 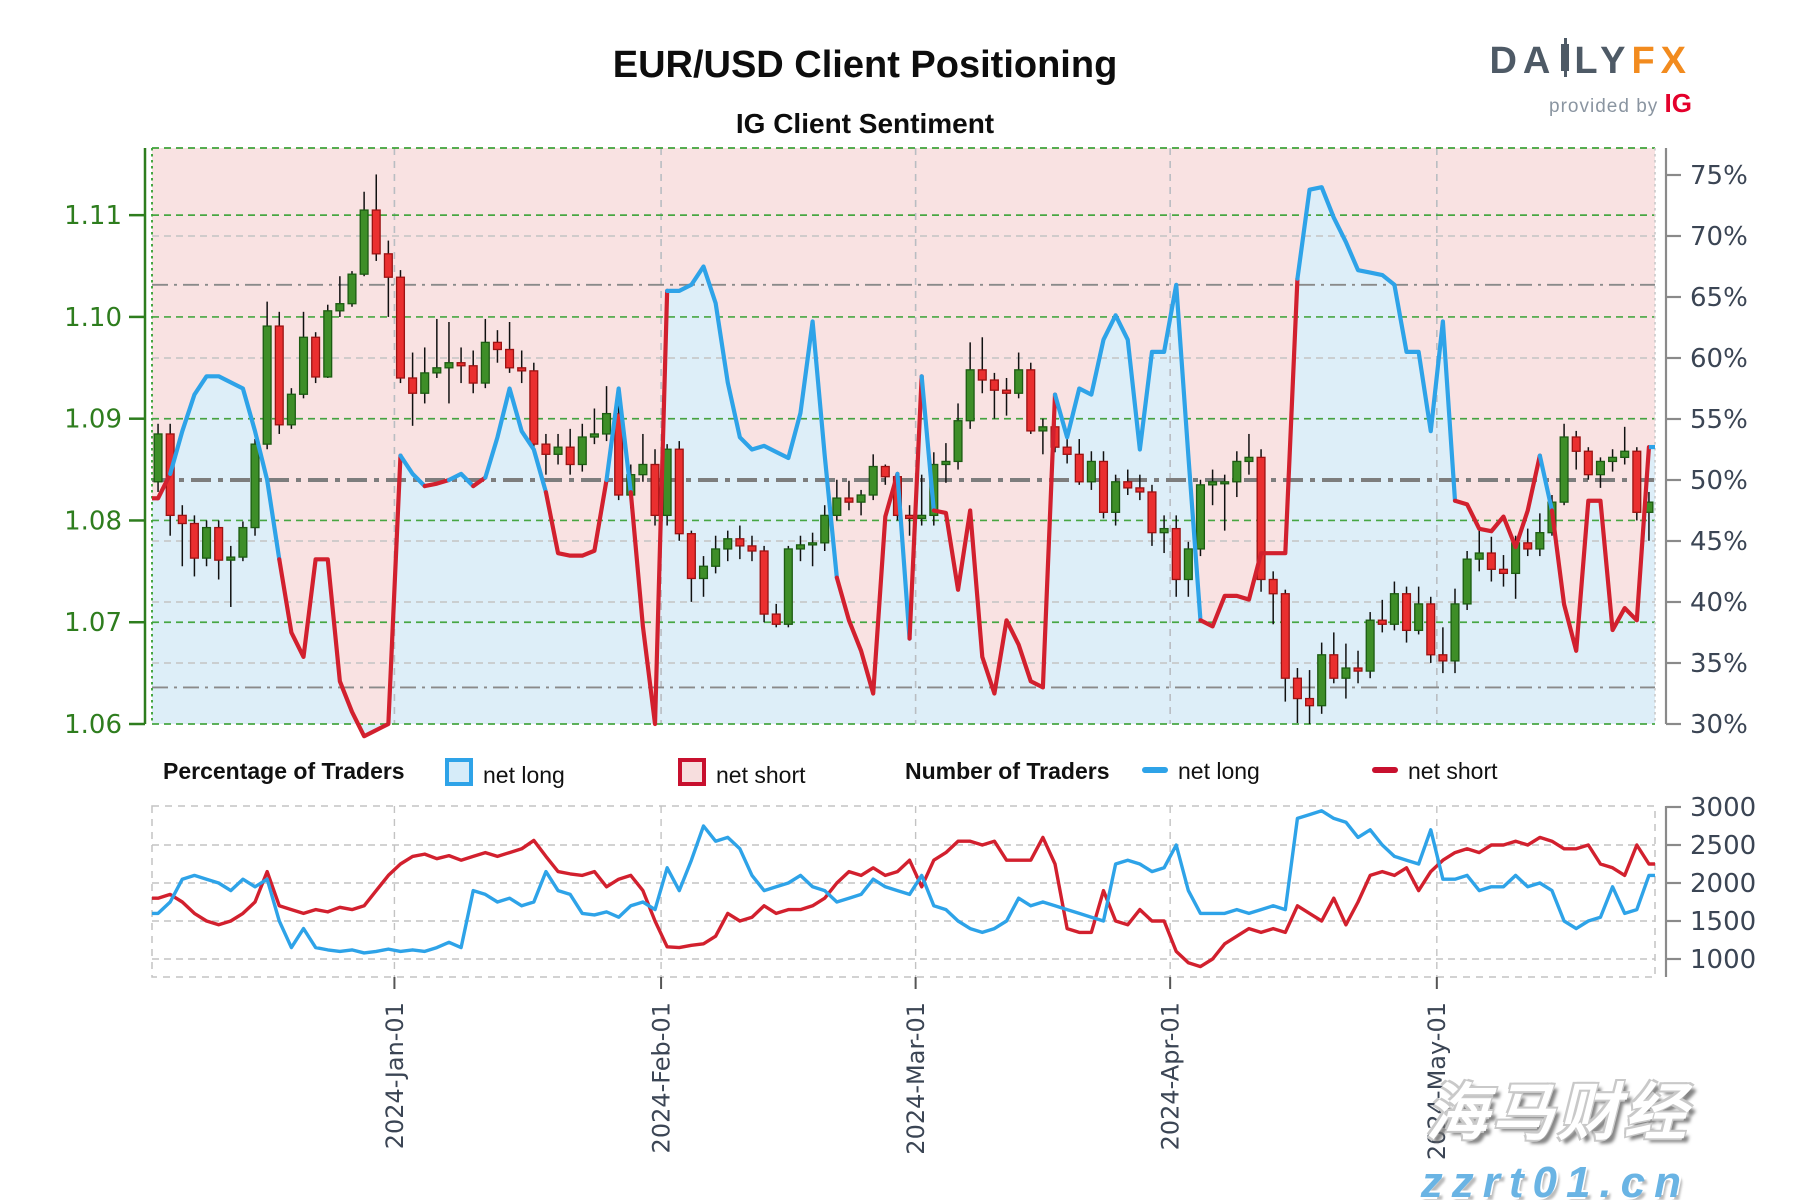 What do you see at coordinates (1007, 771) in the screenshot?
I see `legend-num-title: Number of Traders` at bounding box center [1007, 771].